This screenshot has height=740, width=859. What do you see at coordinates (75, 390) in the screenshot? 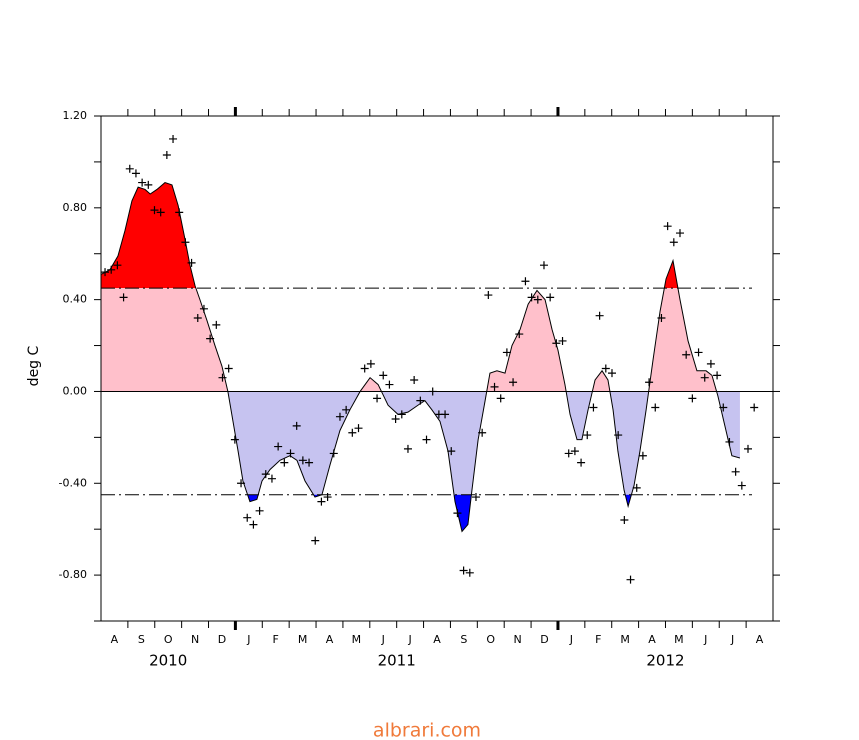
I see `y-tick-label: 0.00` at bounding box center [75, 390].